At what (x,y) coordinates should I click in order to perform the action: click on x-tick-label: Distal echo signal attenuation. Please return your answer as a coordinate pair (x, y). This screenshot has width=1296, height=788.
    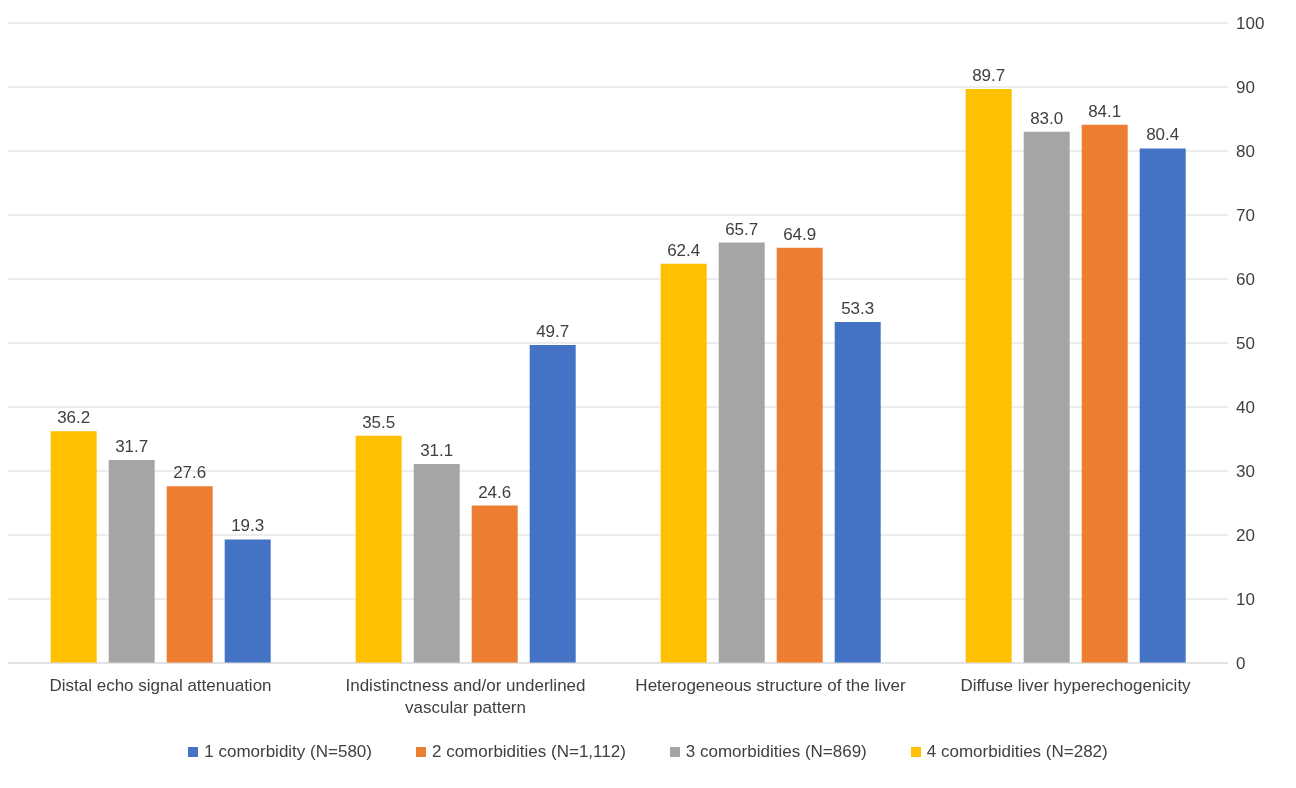
    Looking at the image, I should click on (160, 685).